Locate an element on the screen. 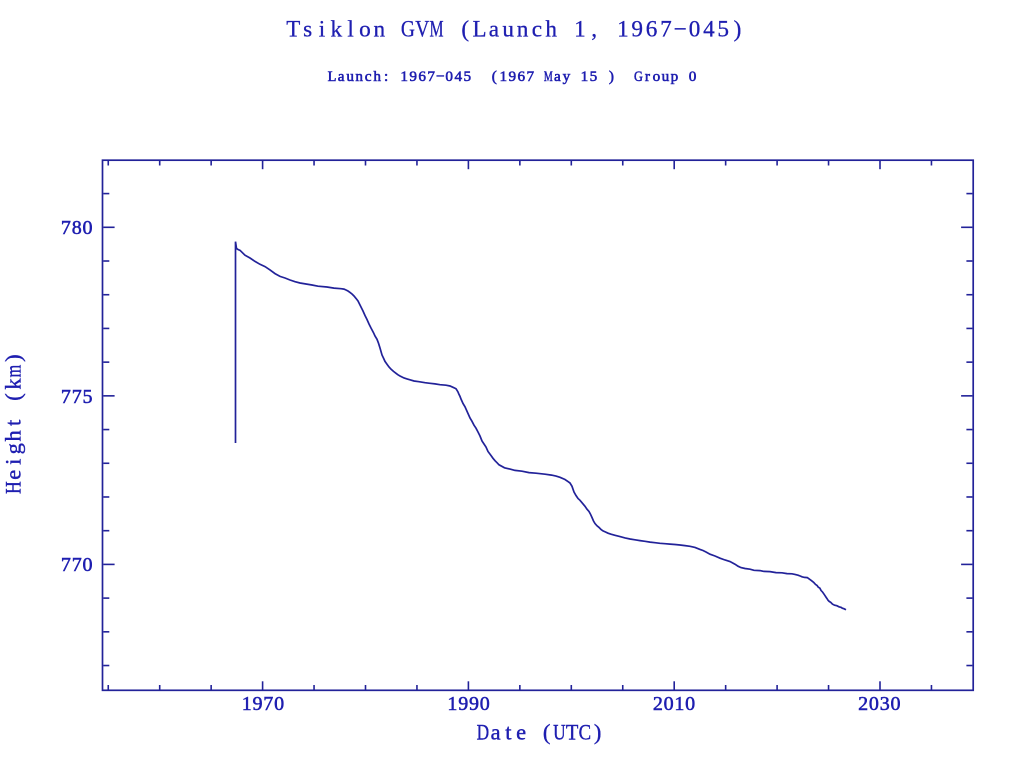 This screenshot has height=768, width=1024. svg-text: m is located at coordinates (13, 370).